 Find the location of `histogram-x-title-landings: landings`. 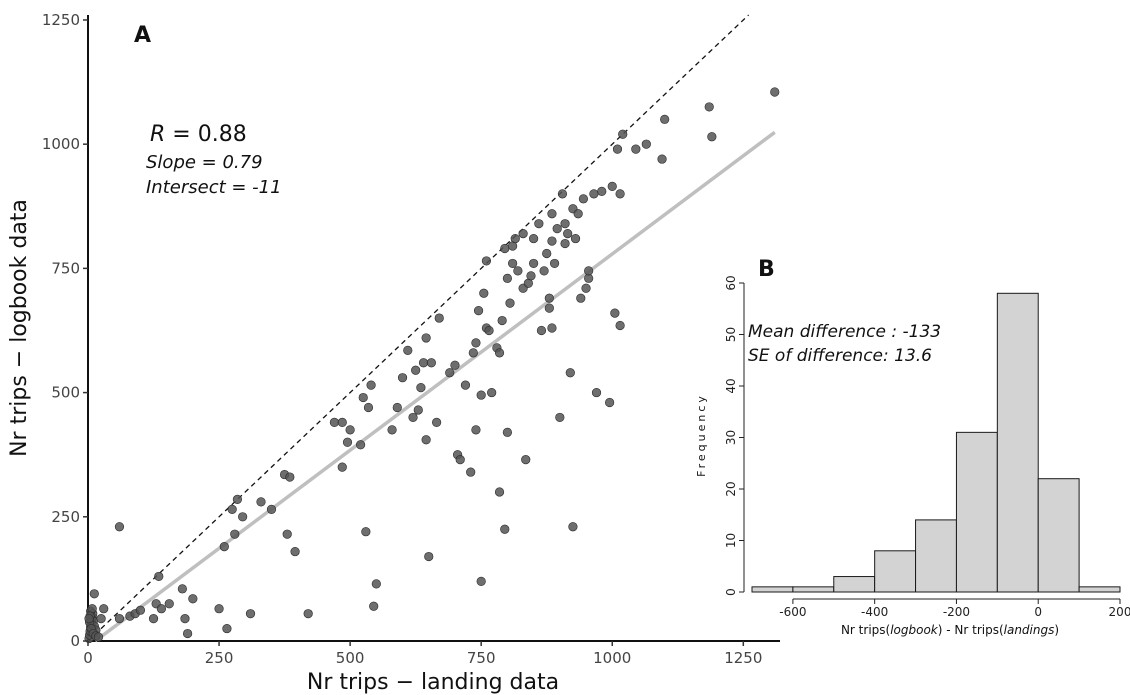

histogram-x-title-landings: landings is located at coordinates (1029, 630).